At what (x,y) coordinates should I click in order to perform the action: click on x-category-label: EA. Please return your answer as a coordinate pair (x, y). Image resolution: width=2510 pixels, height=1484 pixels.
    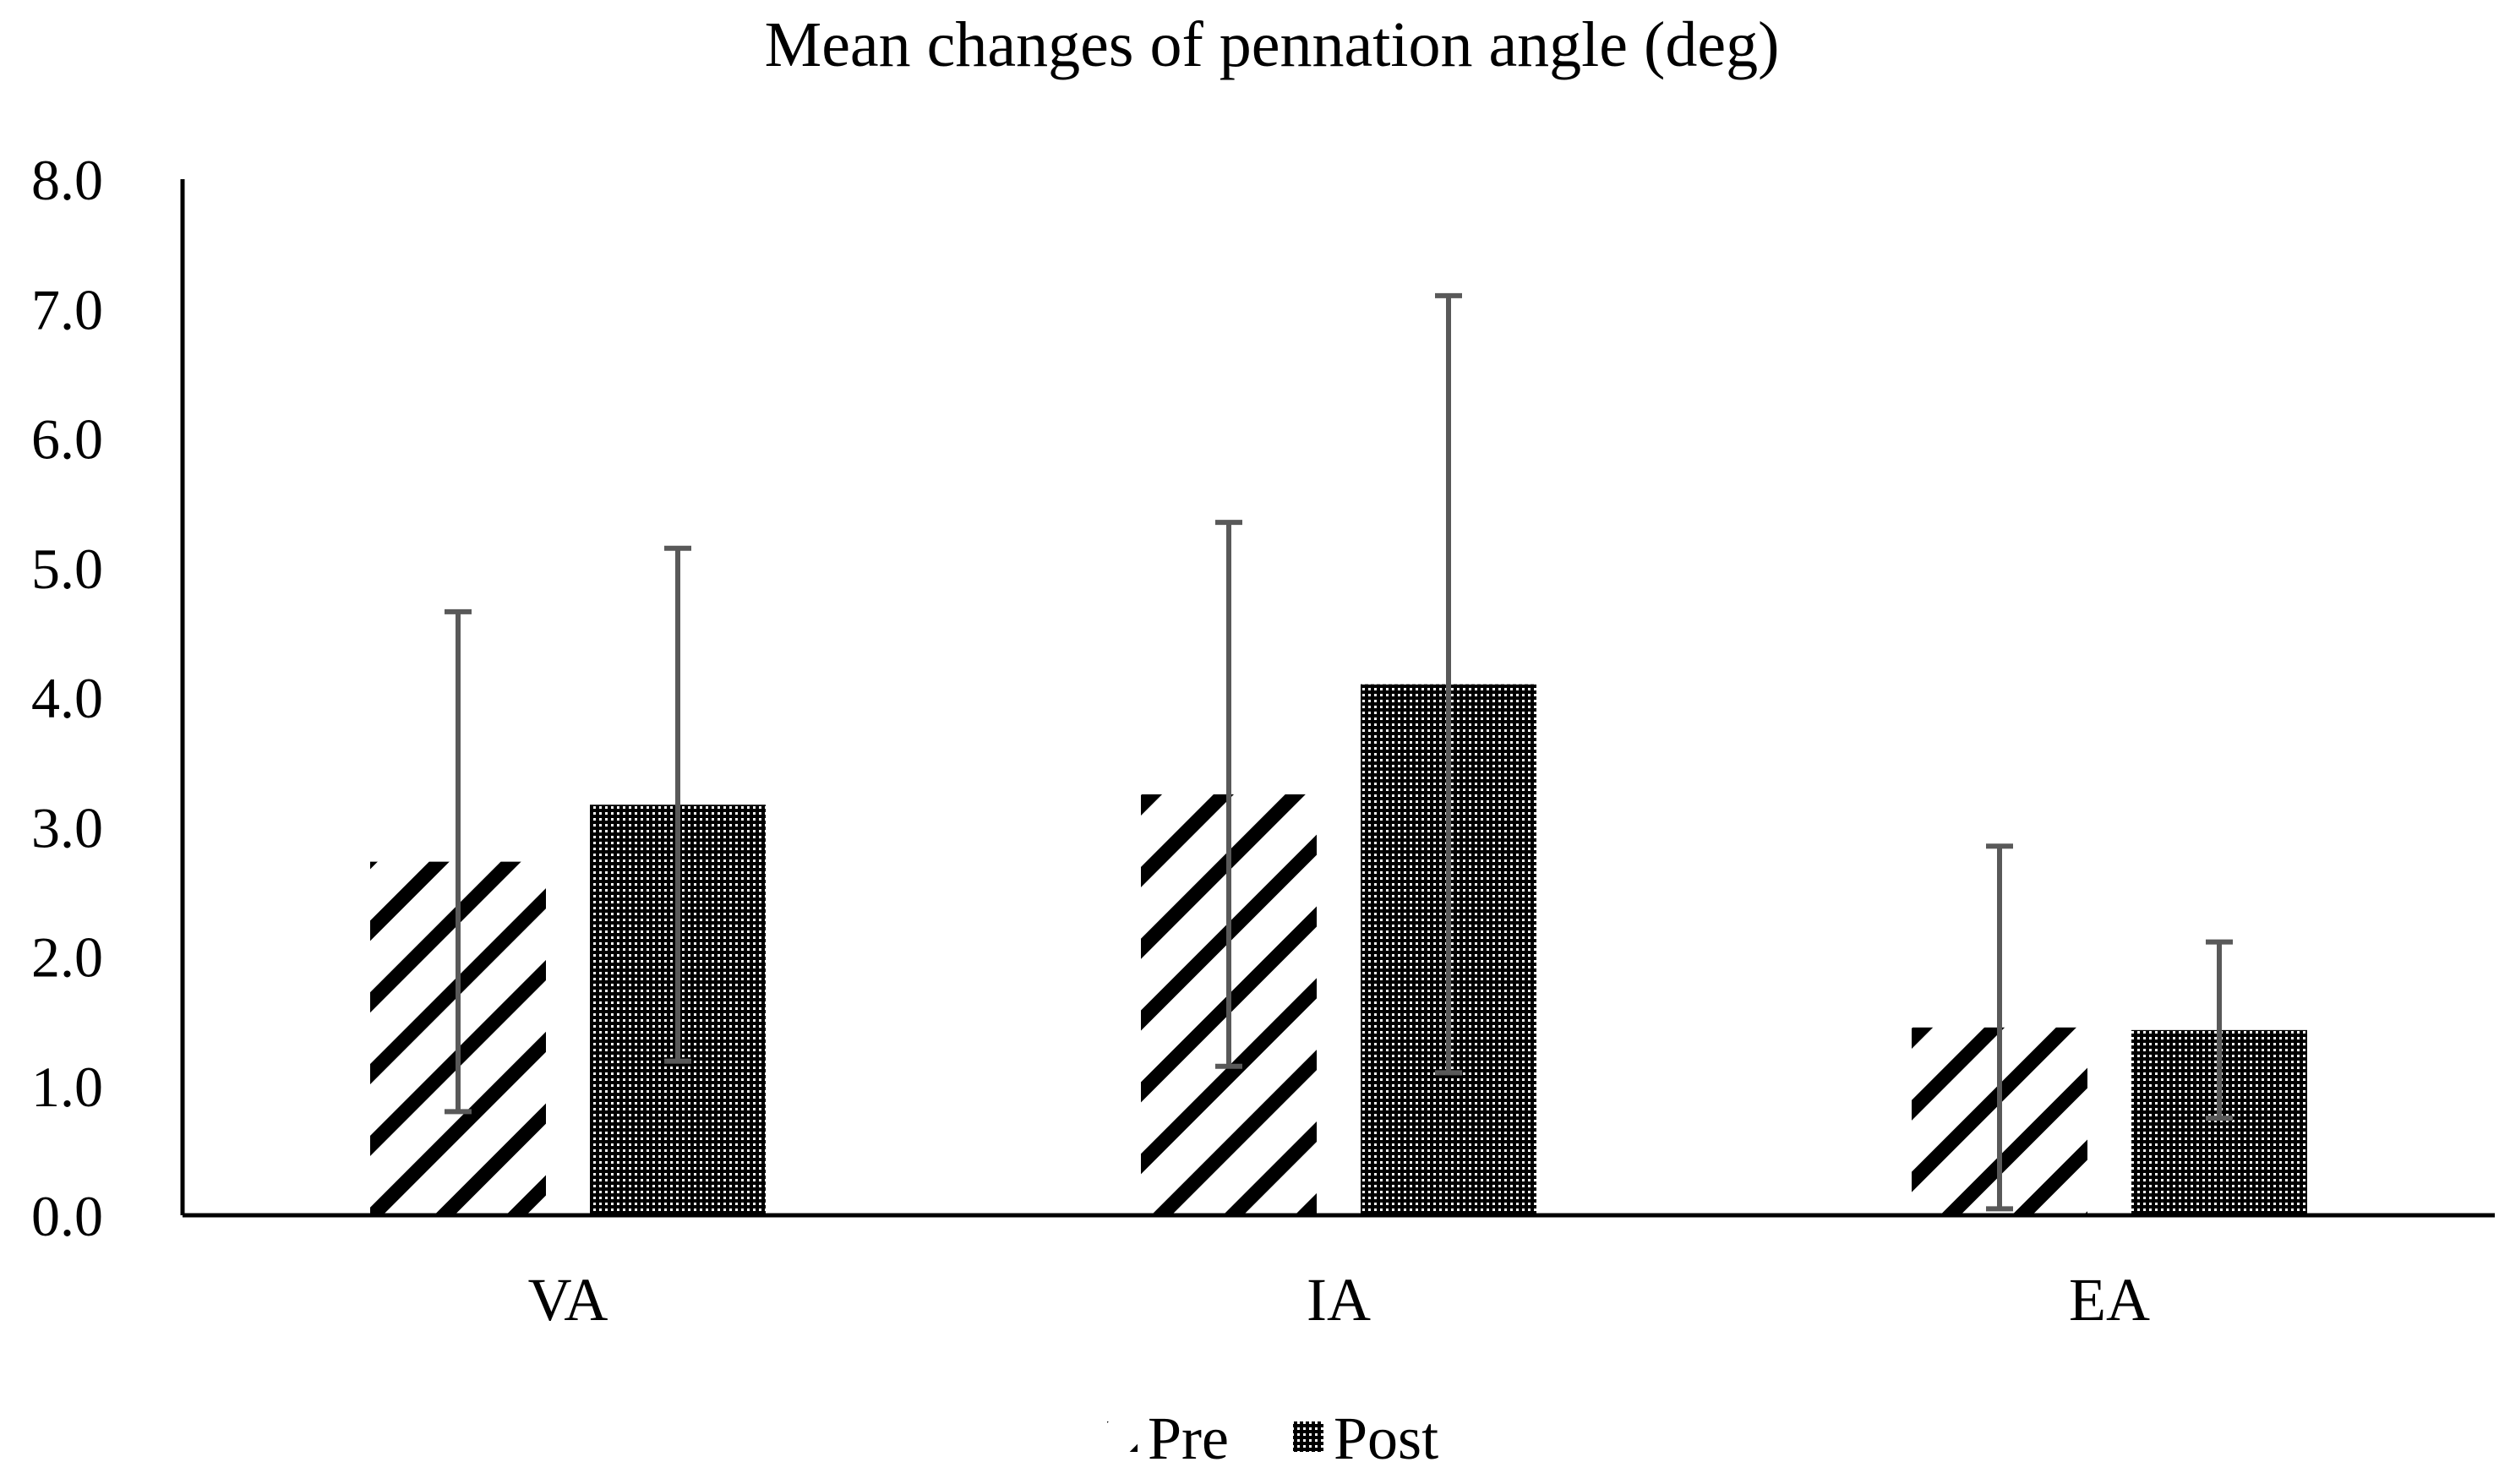
    Looking at the image, I should click on (2109, 1300).